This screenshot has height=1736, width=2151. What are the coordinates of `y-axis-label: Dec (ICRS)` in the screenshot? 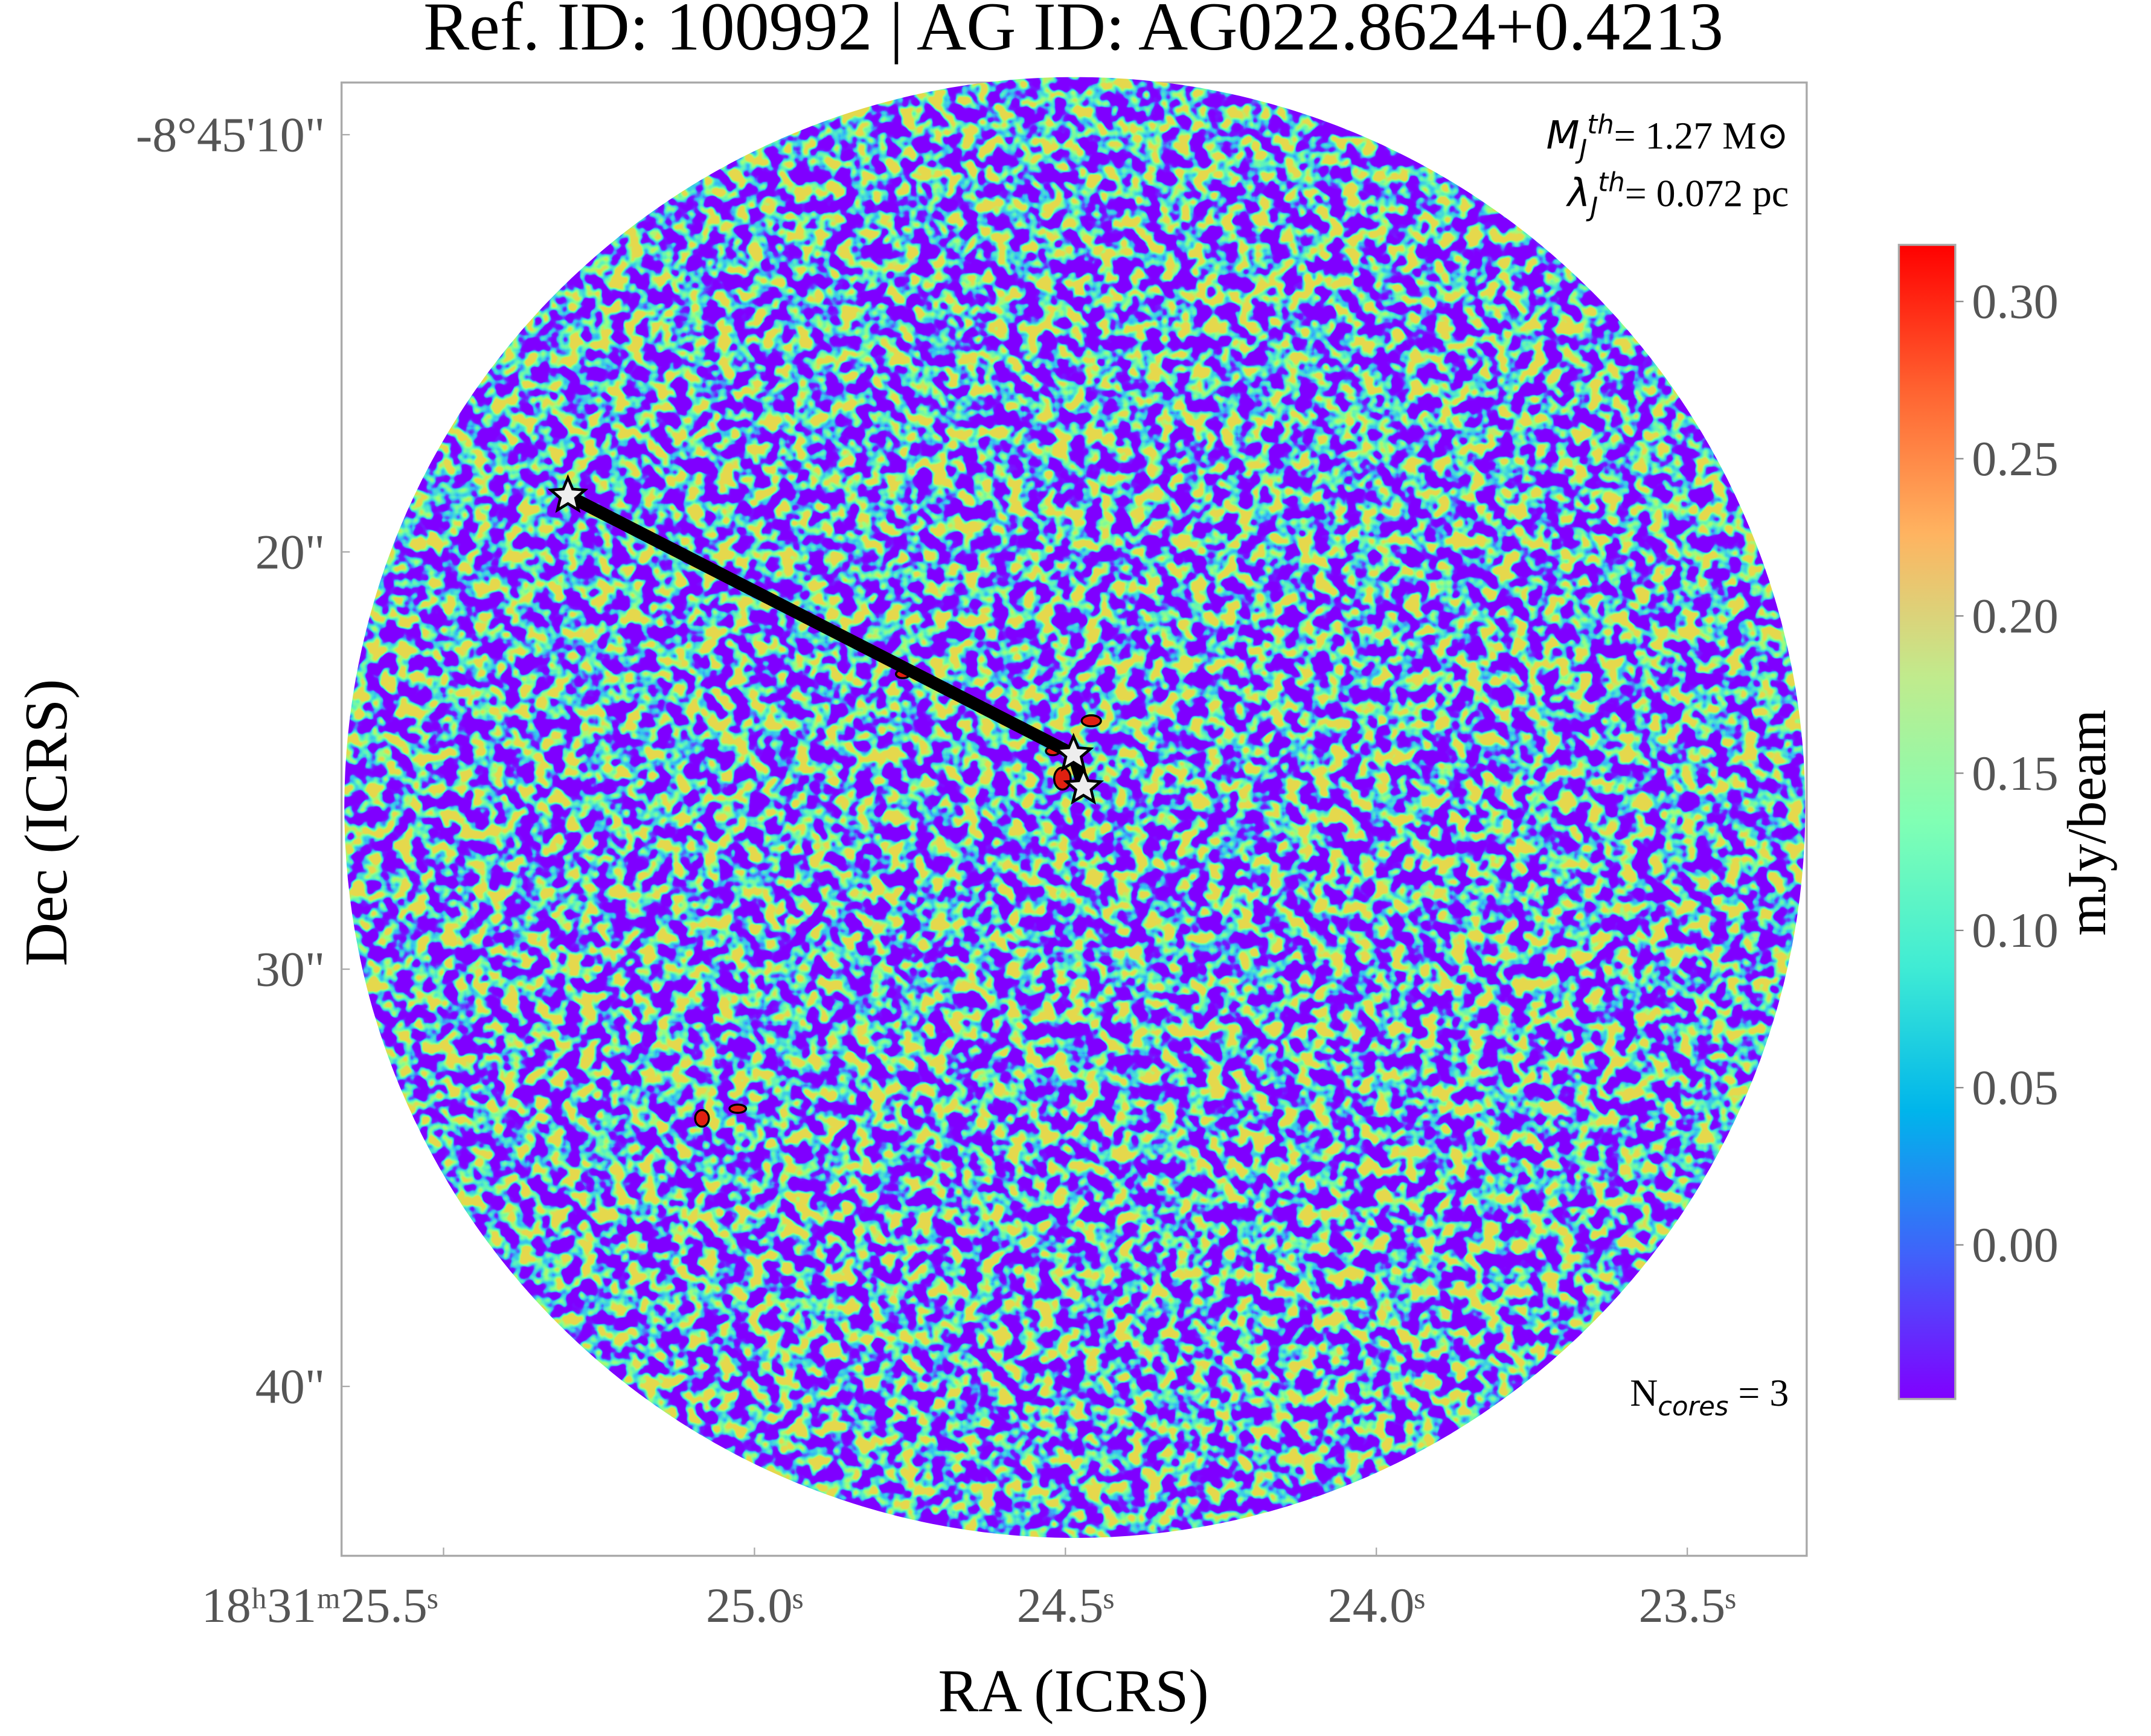 It's located at (46, 822).